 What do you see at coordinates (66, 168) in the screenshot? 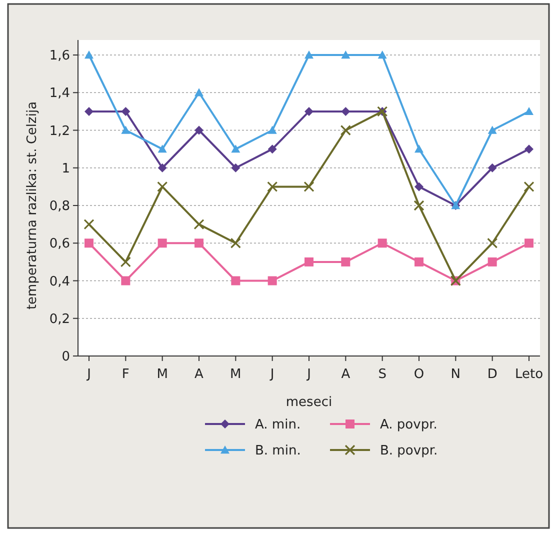
I see `y-tick-label: 1` at bounding box center [66, 168].